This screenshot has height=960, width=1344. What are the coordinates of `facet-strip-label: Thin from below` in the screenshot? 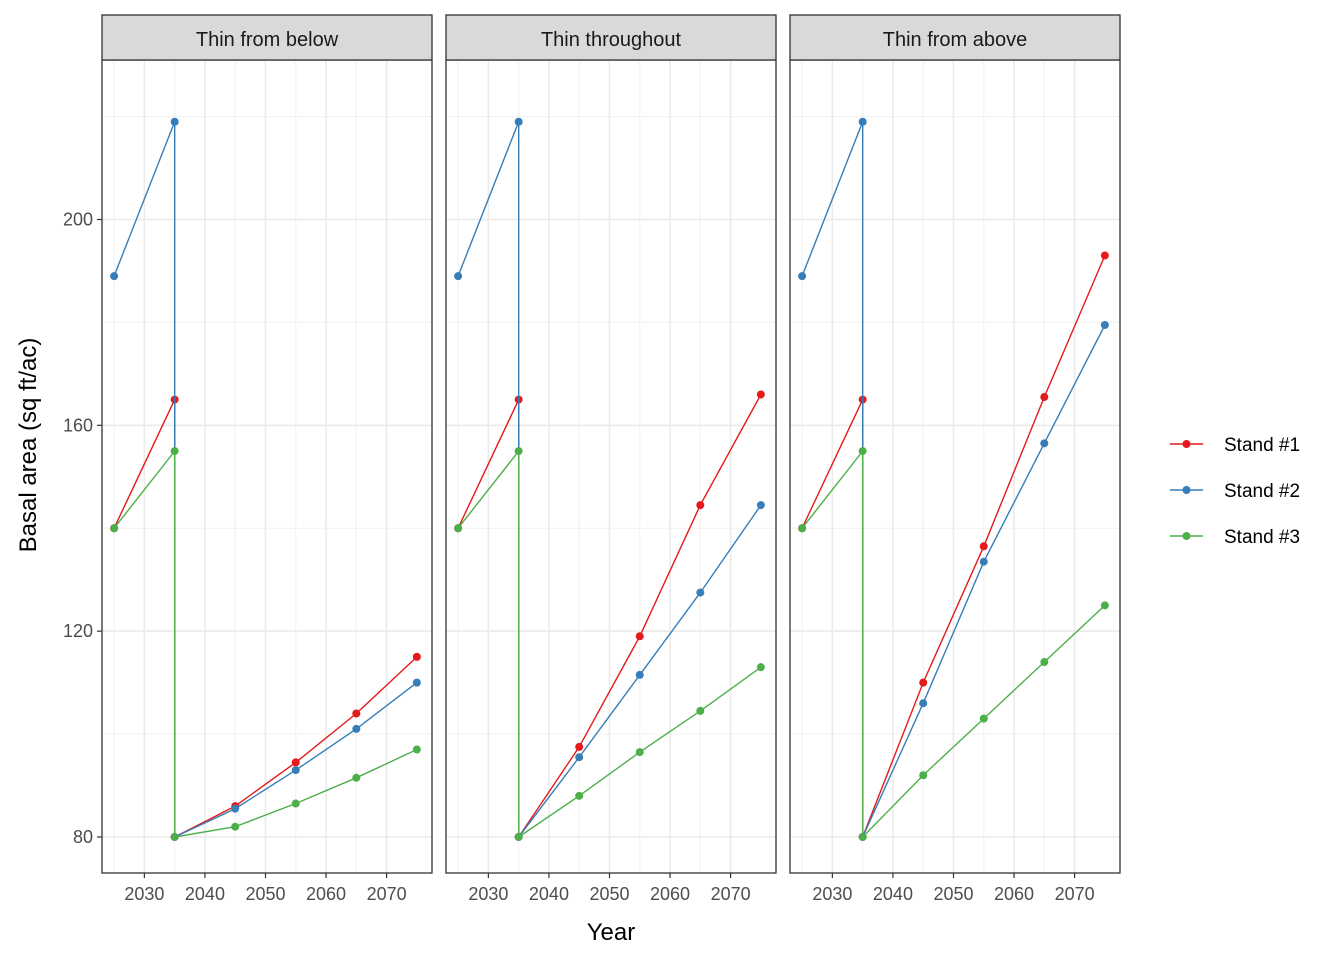 It's located at (267, 40).